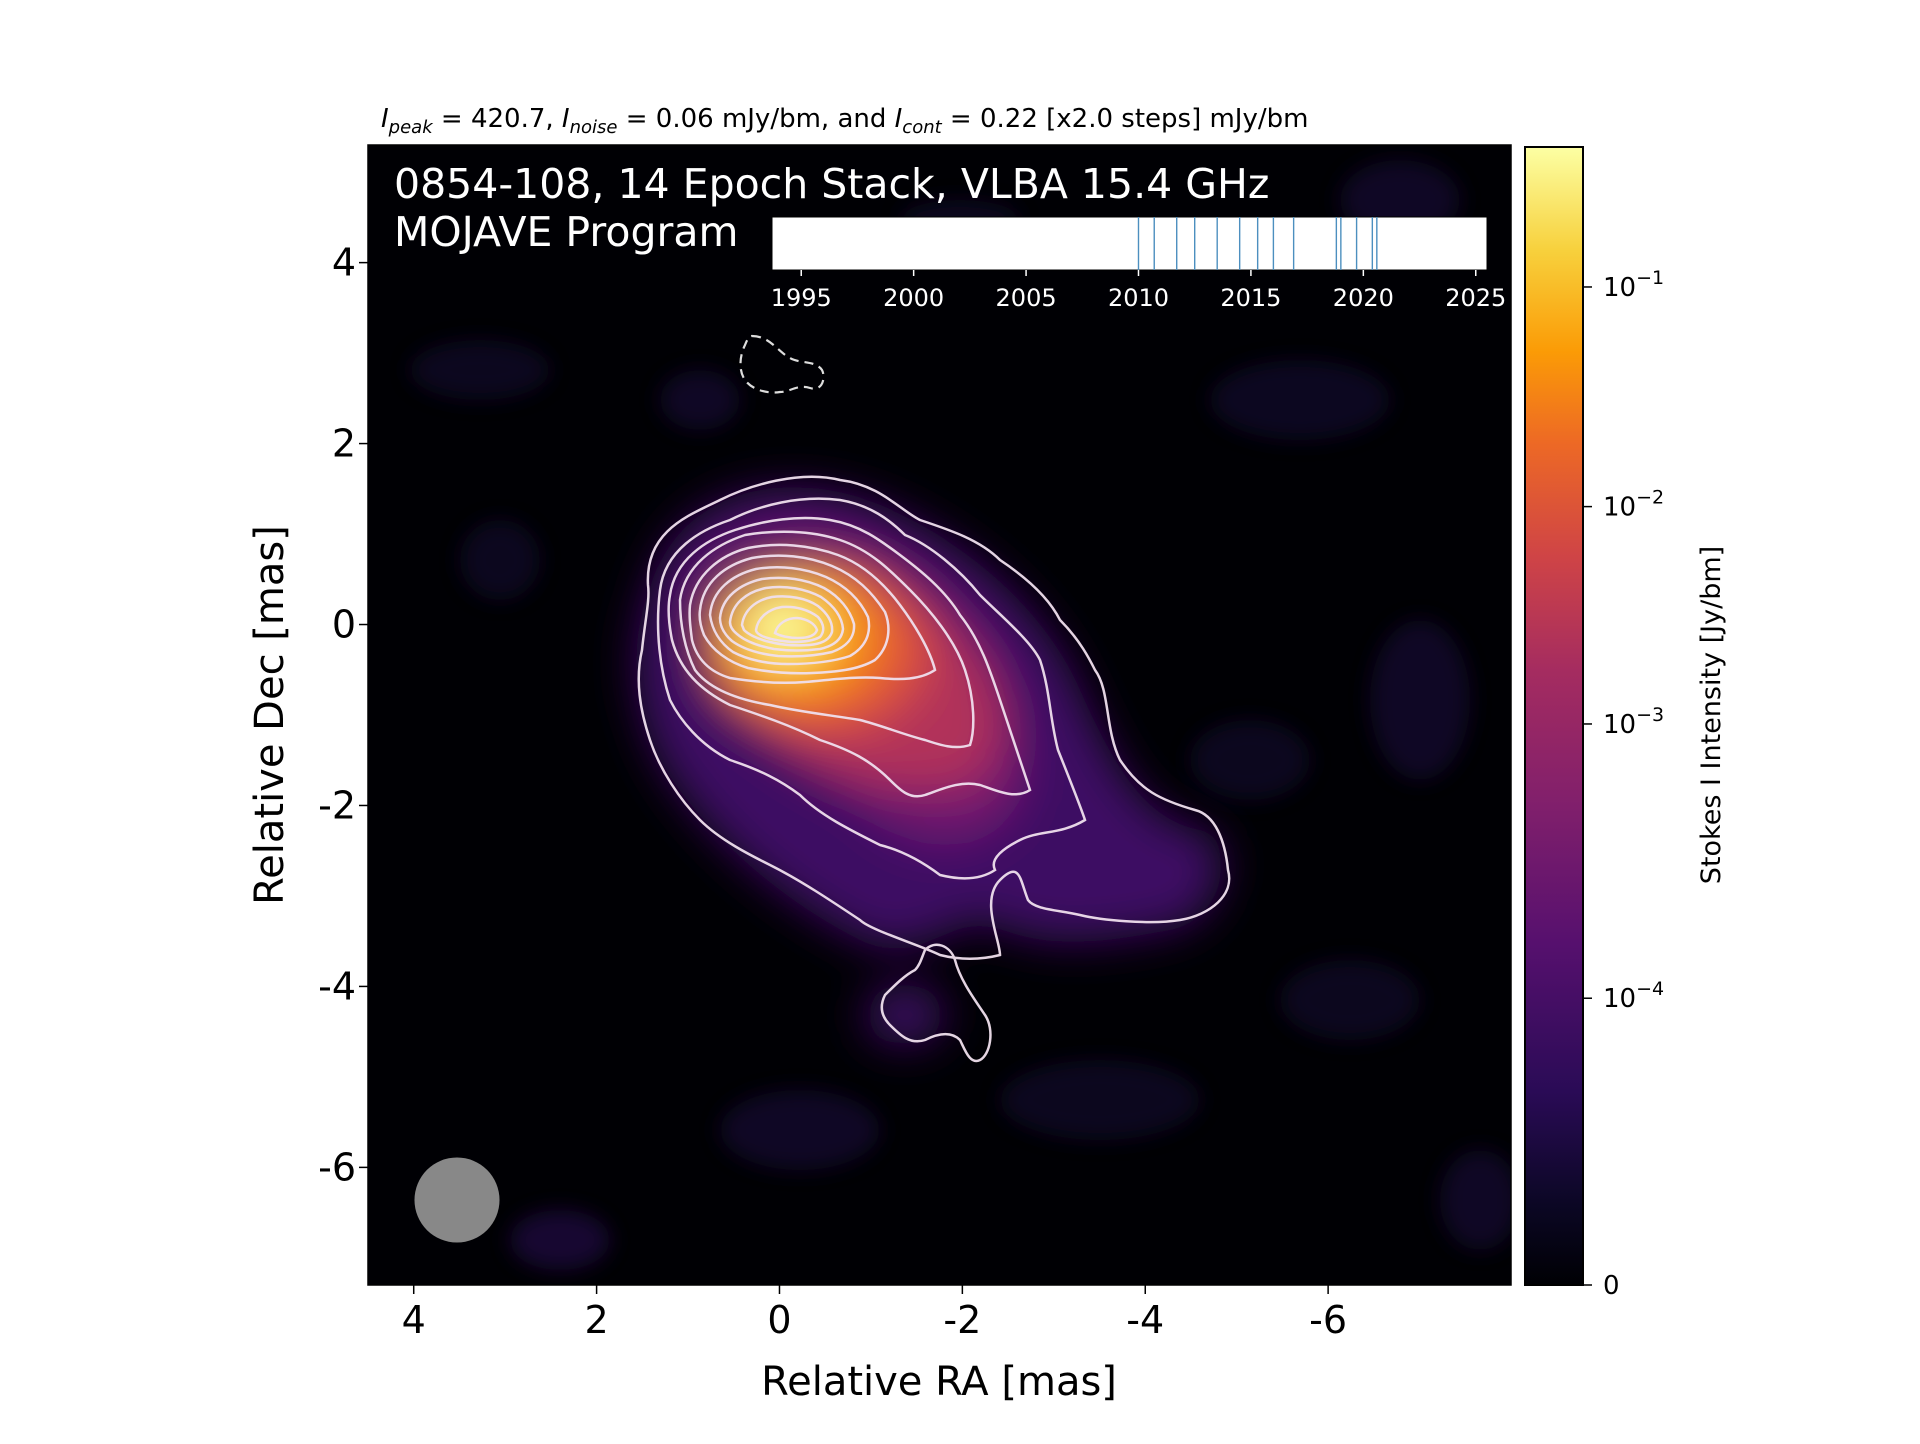 The image size is (1920, 1444). Describe the element at coordinates (801, 298) in the screenshot. I see `timeline-tick-label: 1995` at that location.